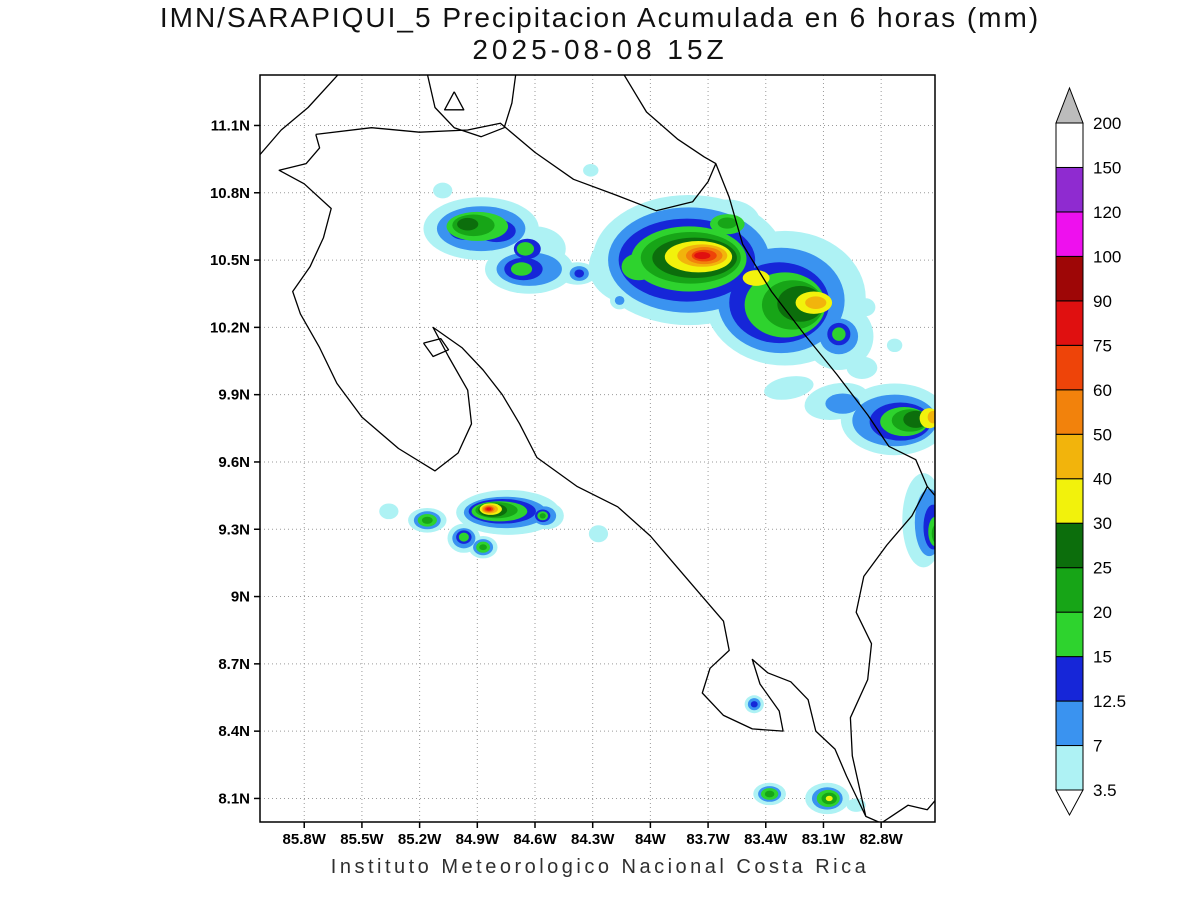 The width and height of the screenshot is (1200, 900). What do you see at coordinates (1102, 612) in the screenshot?
I see `colorbar-label: 20` at bounding box center [1102, 612].